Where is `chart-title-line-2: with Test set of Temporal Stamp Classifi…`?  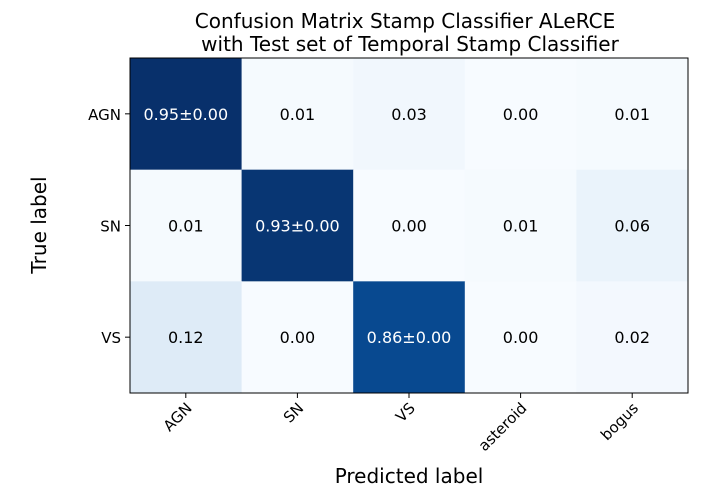 chart-title-line-2: with Test set of Temporal Stamp Classifi… is located at coordinates (410, 44).